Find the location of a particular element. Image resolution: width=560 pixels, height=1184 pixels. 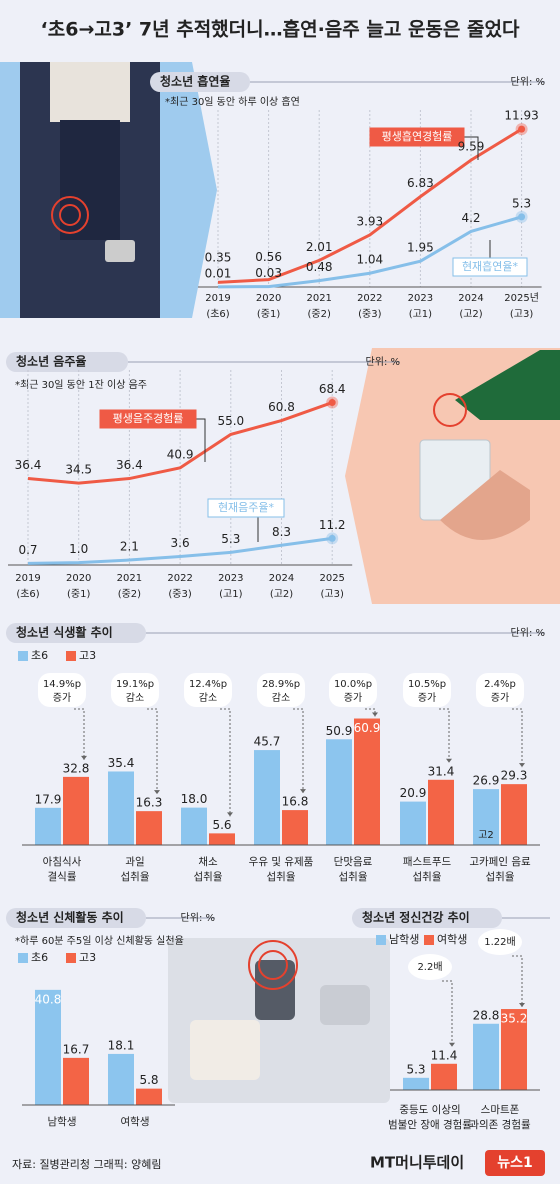

page-title: ‘초6→고3’ 7년 추적했더니…흡연·음주 늘고 운동은 줄었다 is located at coordinates (280, 29).